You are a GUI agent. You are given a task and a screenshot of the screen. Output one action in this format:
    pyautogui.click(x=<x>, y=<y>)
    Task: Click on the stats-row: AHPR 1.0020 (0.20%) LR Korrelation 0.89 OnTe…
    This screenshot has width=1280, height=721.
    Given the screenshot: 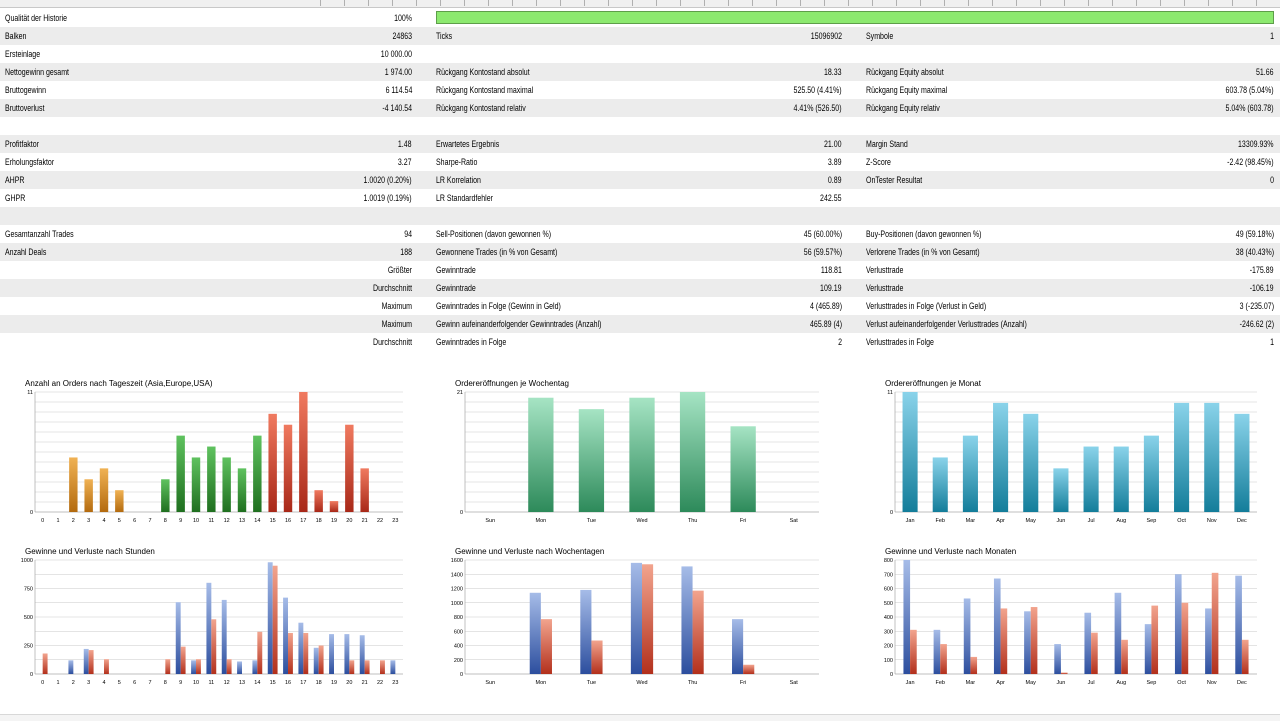 What is the action you would take?
    pyautogui.click(x=640, y=180)
    